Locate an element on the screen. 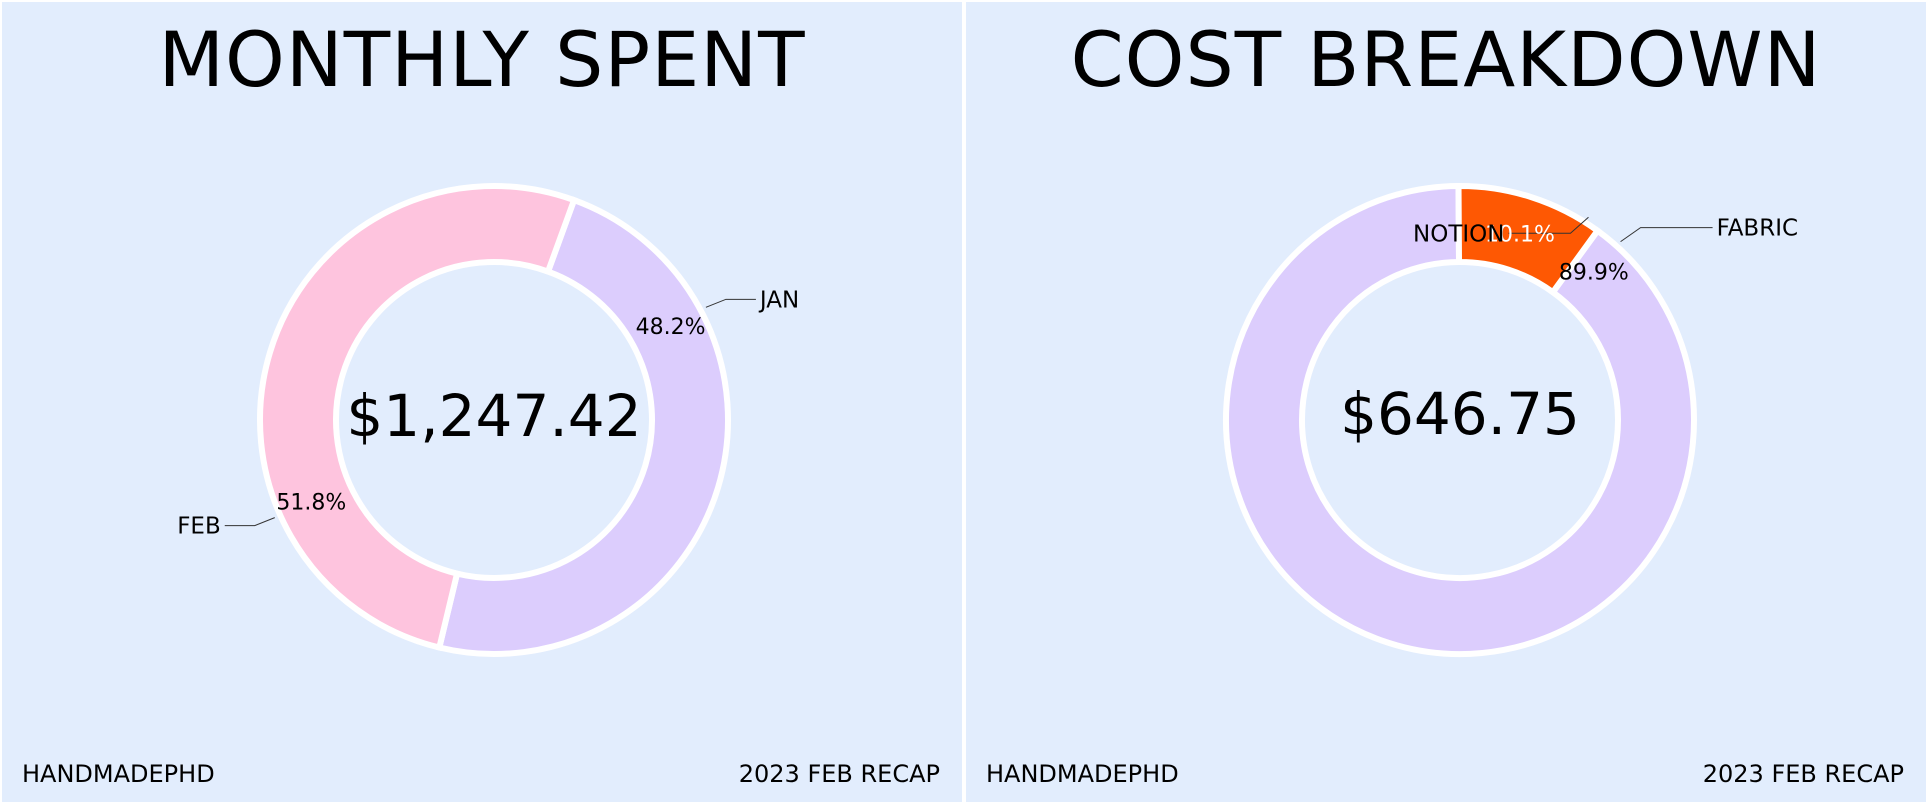  donut-slice-notion is located at coordinates (1528, 240).